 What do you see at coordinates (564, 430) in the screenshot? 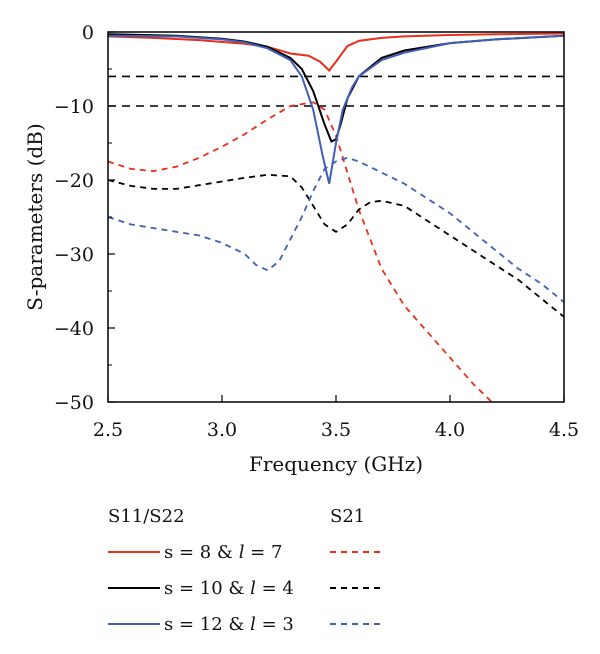
I see `x-tick-label: 4.5` at bounding box center [564, 430].